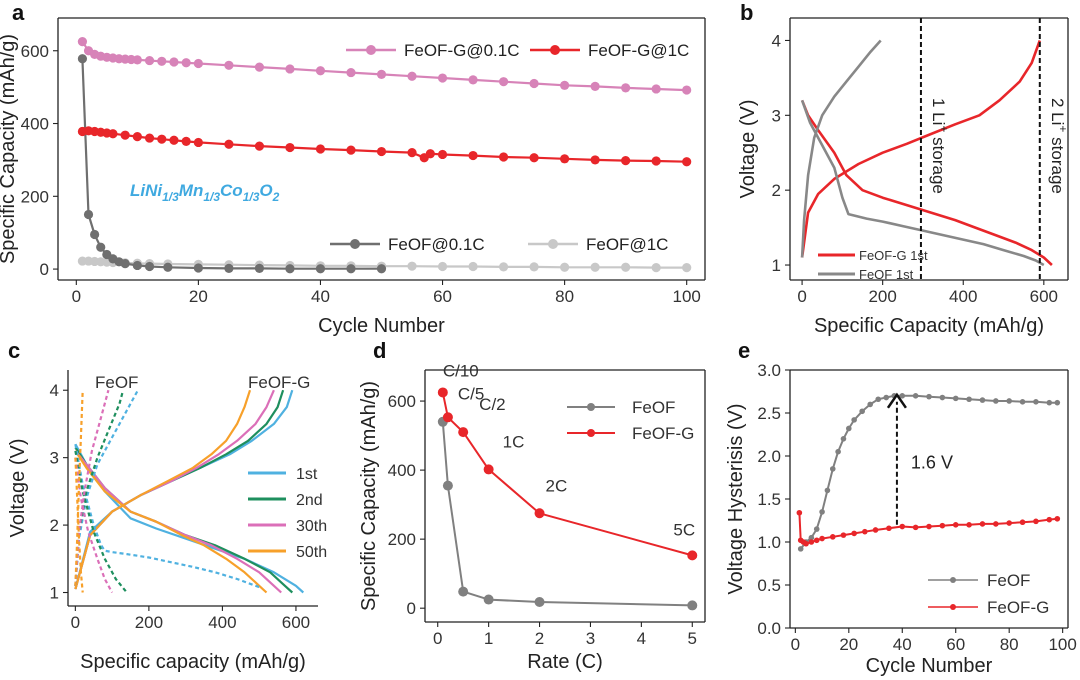  What do you see at coordinates (379, 350) in the screenshot?
I see `panel-label: d` at bounding box center [379, 350].